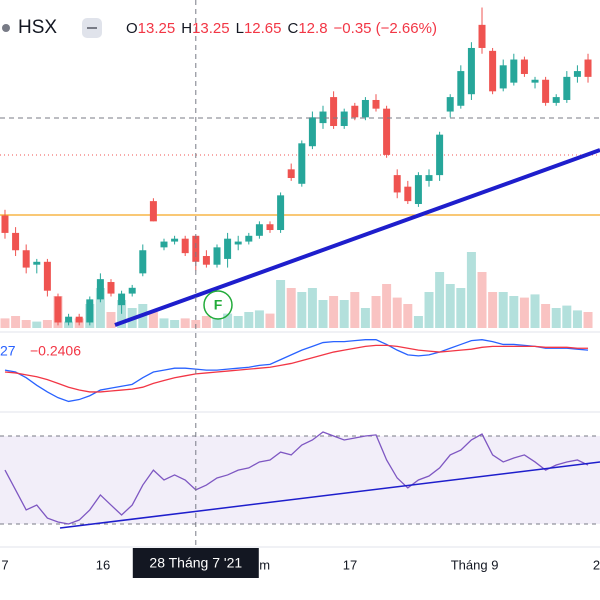 The height and width of the screenshot is (600, 600). What do you see at coordinates (312, 28) in the screenshot?
I see `ohlc-value: 12.8` at bounding box center [312, 28].